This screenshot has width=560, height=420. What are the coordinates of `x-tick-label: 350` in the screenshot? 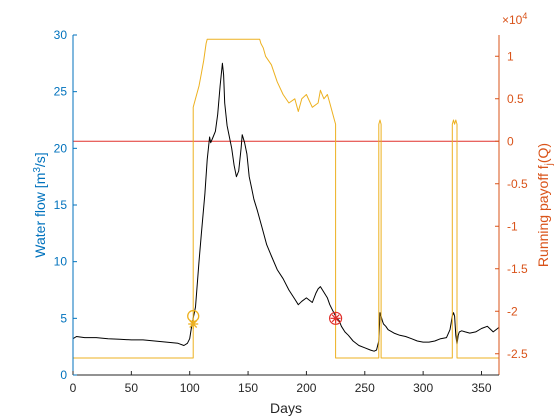 It's located at (481, 388).